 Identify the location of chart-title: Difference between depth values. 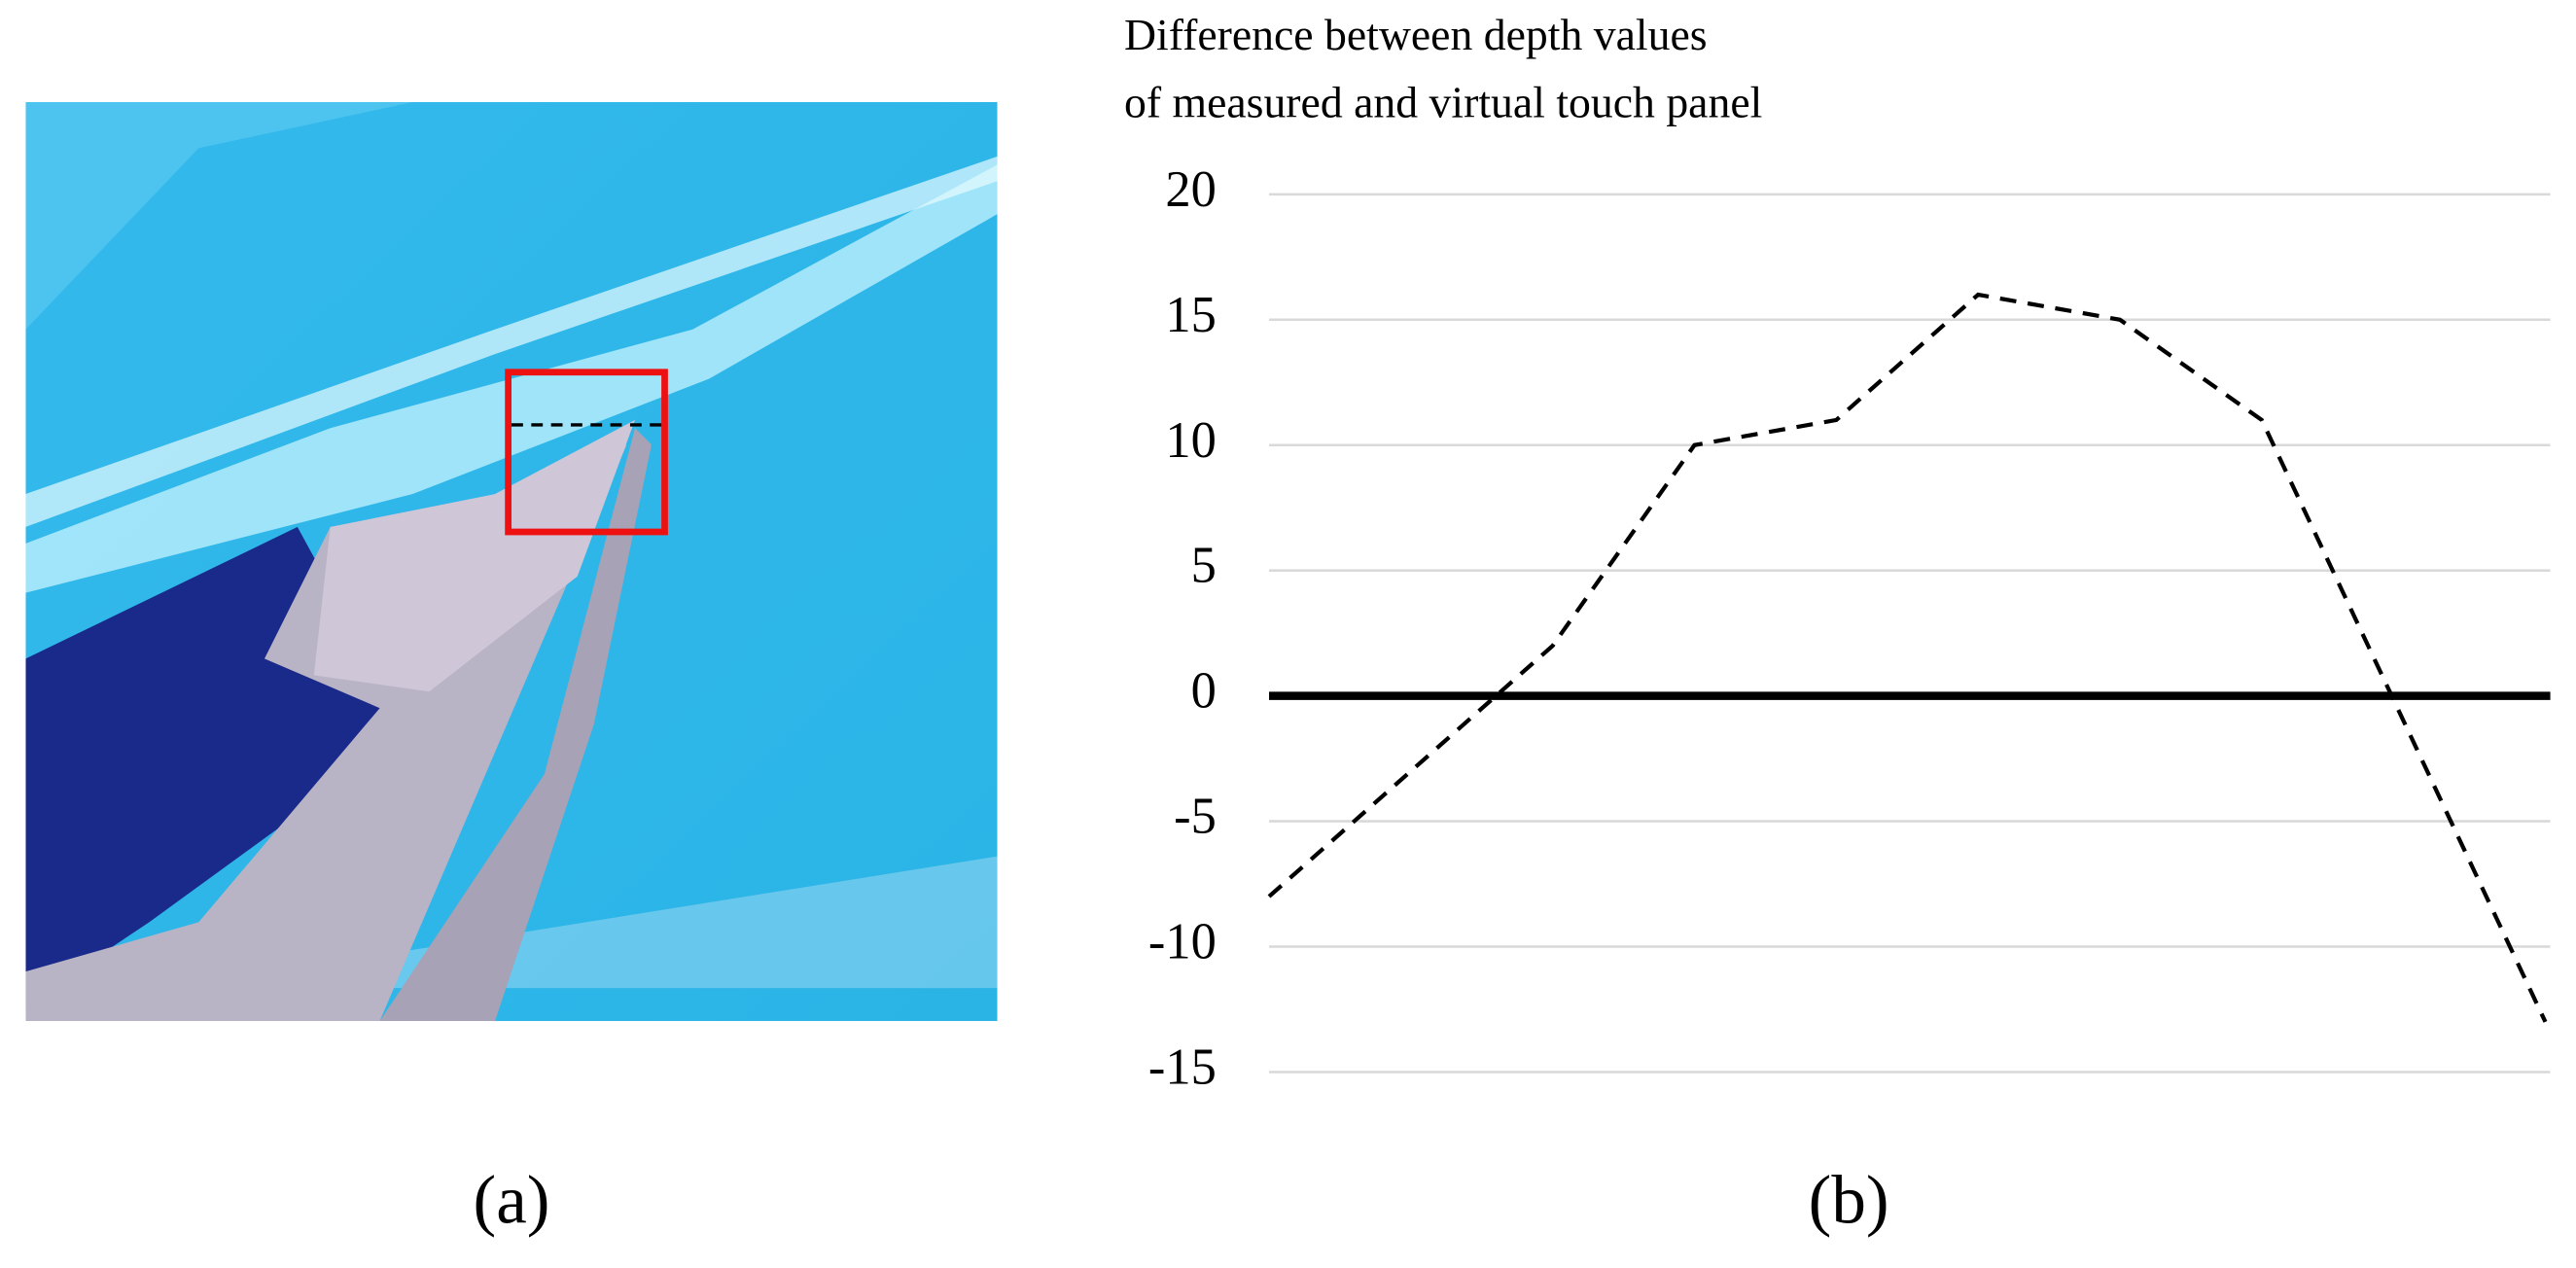
(1416, 35).